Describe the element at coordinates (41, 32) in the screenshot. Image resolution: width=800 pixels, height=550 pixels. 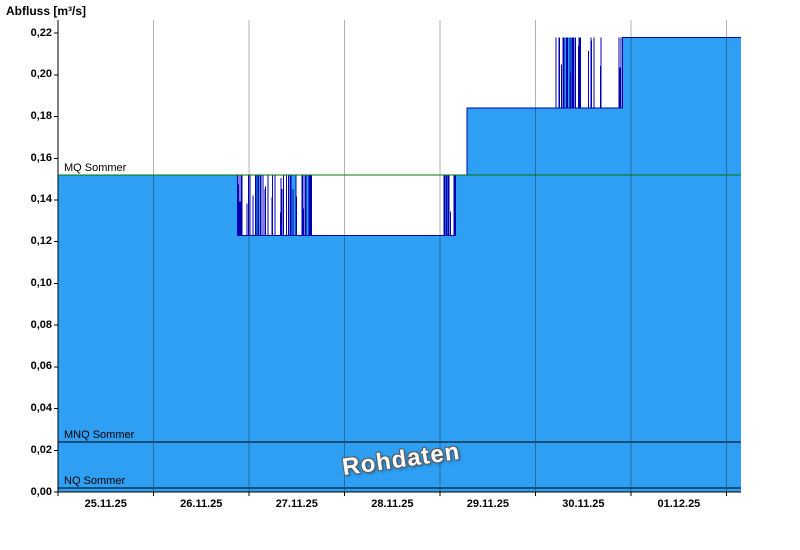
I see `y-tick-label: 0,22` at that location.